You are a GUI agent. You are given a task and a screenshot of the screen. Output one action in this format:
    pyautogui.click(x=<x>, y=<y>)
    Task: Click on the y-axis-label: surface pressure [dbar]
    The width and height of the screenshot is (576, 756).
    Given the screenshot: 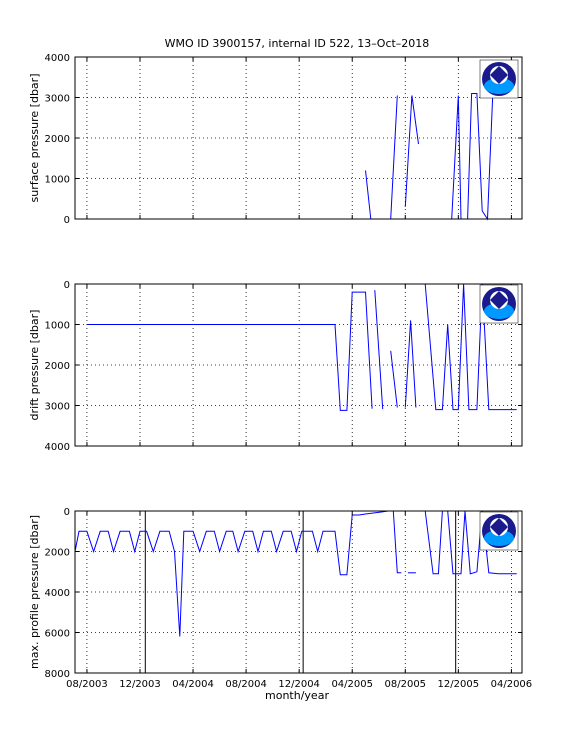 What is the action you would take?
    pyautogui.click(x=34, y=138)
    